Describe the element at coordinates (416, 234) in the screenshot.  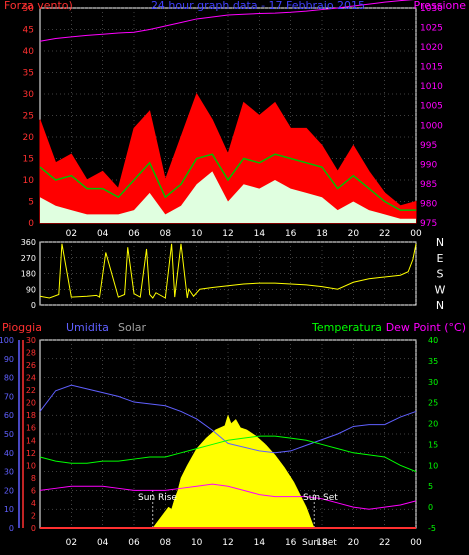
I see `wind-x-tick-label: 00` at that location.